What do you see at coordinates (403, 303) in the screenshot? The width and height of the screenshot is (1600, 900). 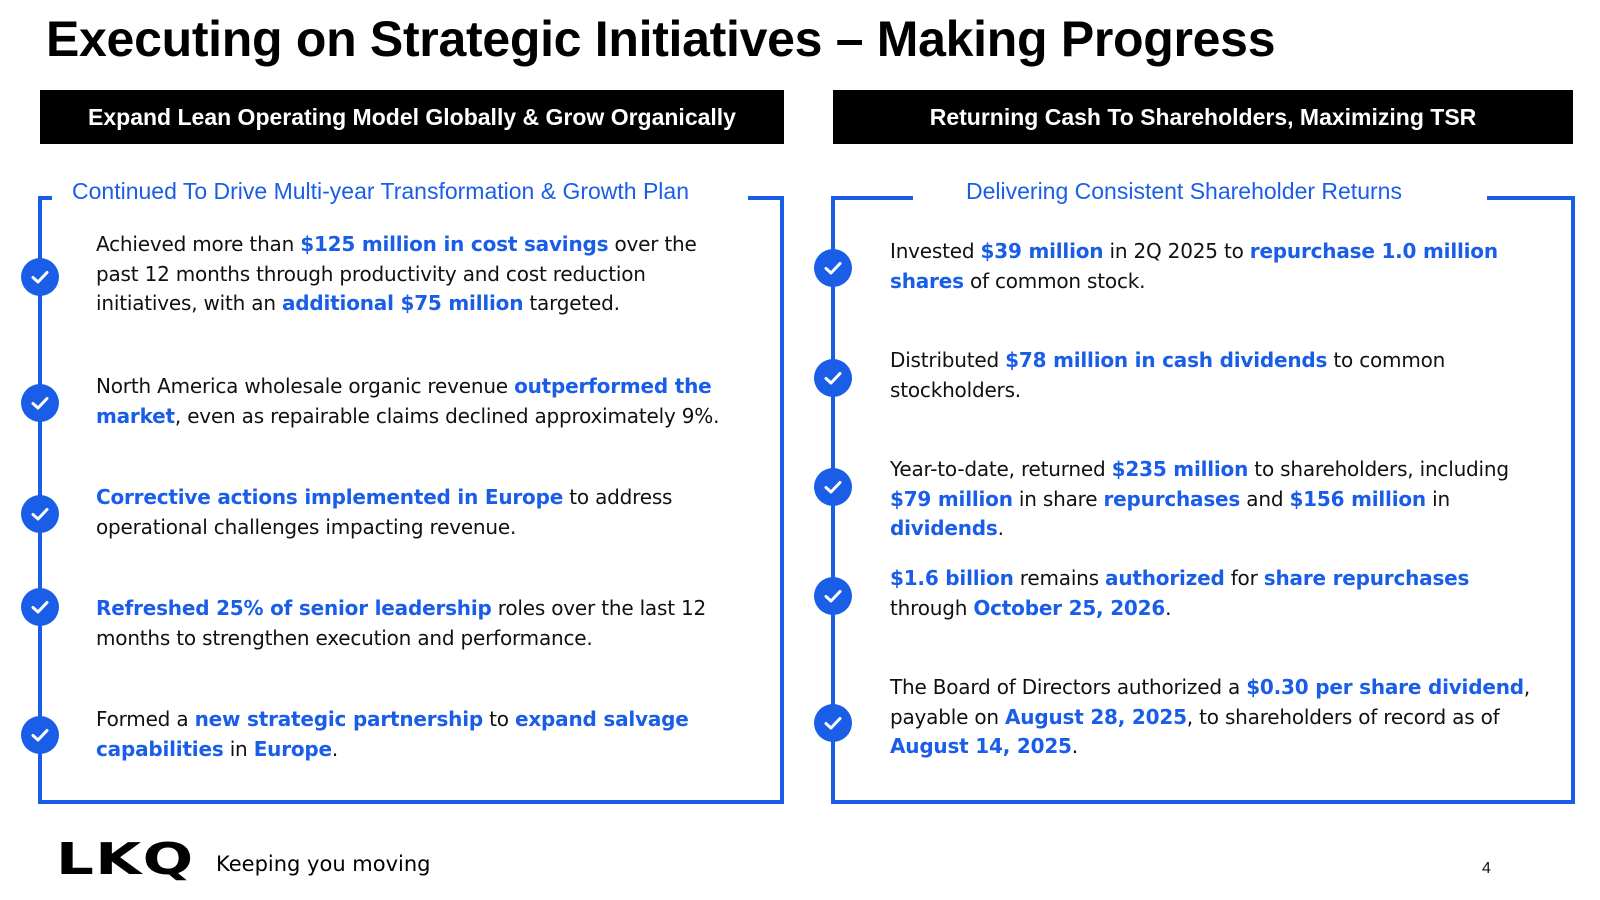 I see `highlight-text: additional $75 million` at bounding box center [403, 303].